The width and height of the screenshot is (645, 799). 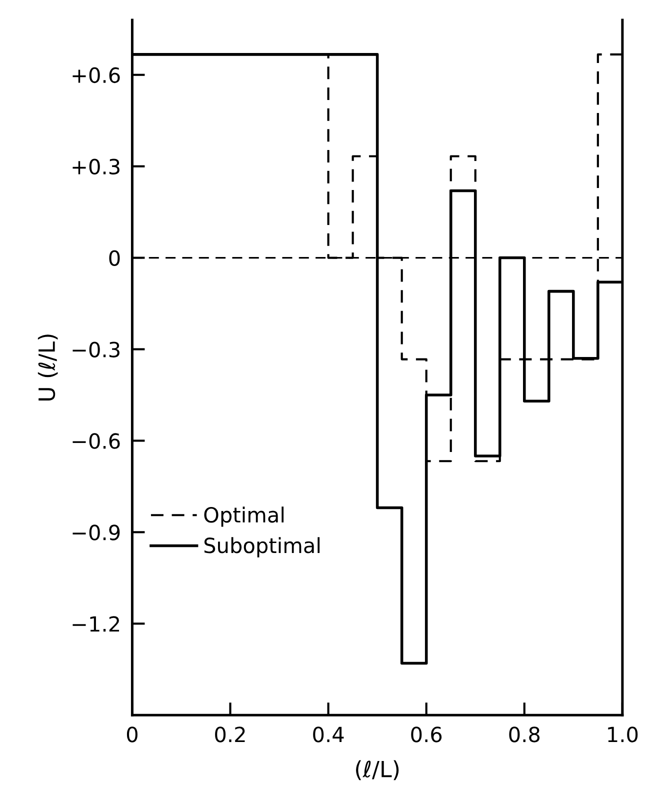 What do you see at coordinates (48, 367) in the screenshot?
I see `y-axis-title: U (ℓ/L)` at bounding box center [48, 367].